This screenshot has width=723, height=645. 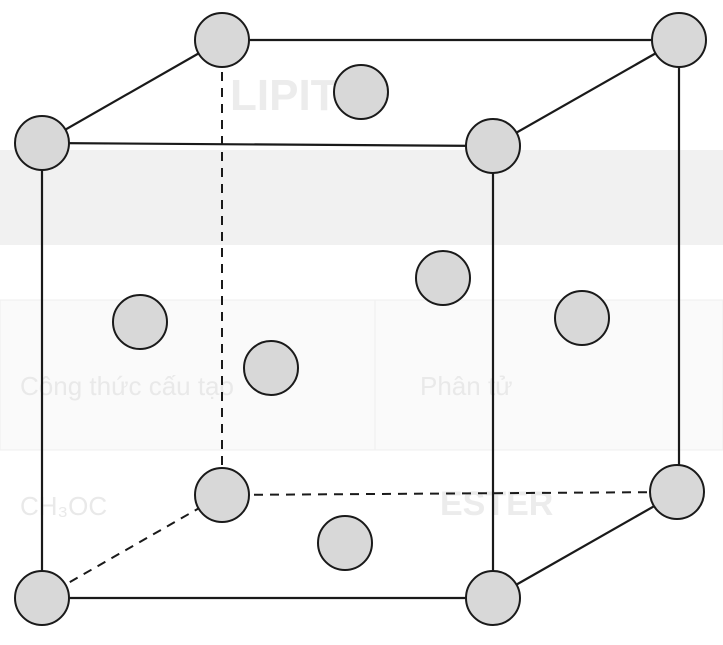 What do you see at coordinates (443, 278) in the screenshot?
I see `atom-face-back` at bounding box center [443, 278].